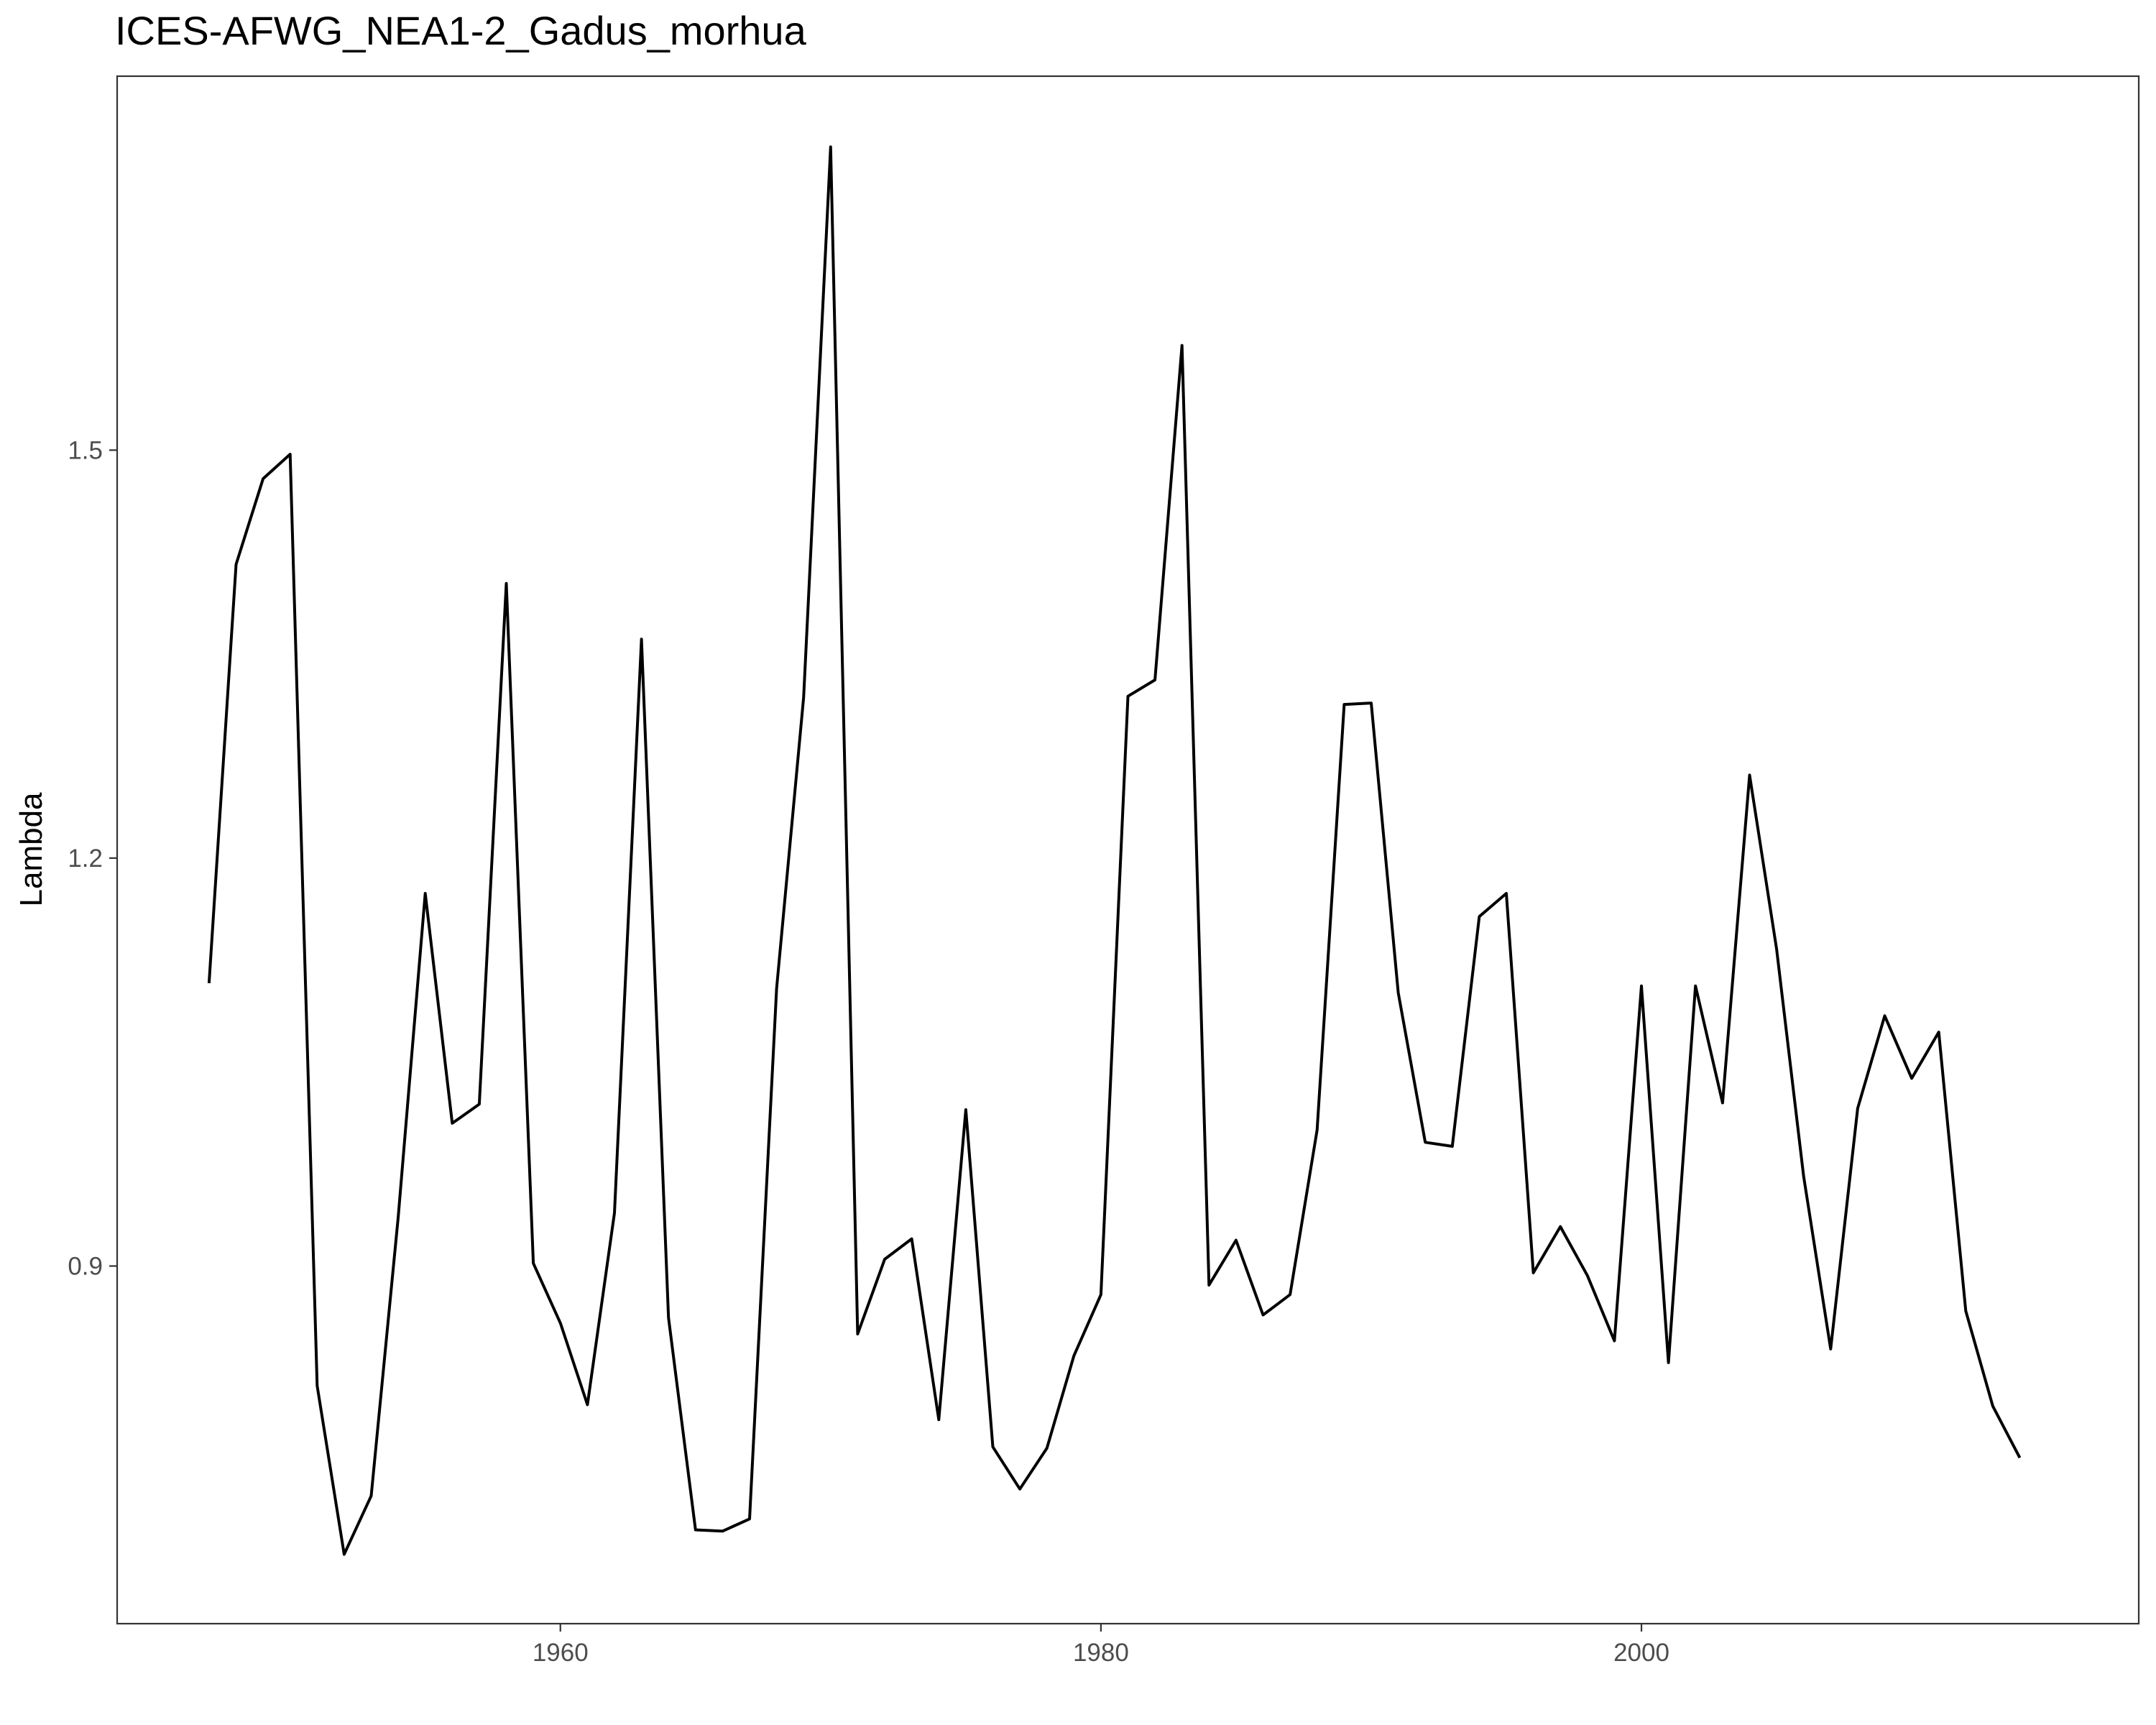  What do you see at coordinates (85, 859) in the screenshot?
I see `y-tick-label: 1.2` at bounding box center [85, 859].